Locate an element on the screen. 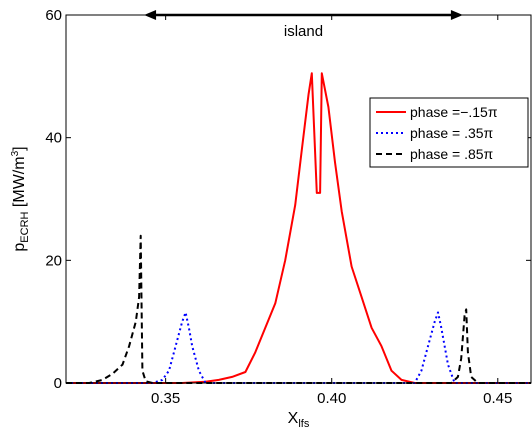 This screenshot has width=532, height=428. y-axis-label-unit: [MW/m is located at coordinates (19, 183).